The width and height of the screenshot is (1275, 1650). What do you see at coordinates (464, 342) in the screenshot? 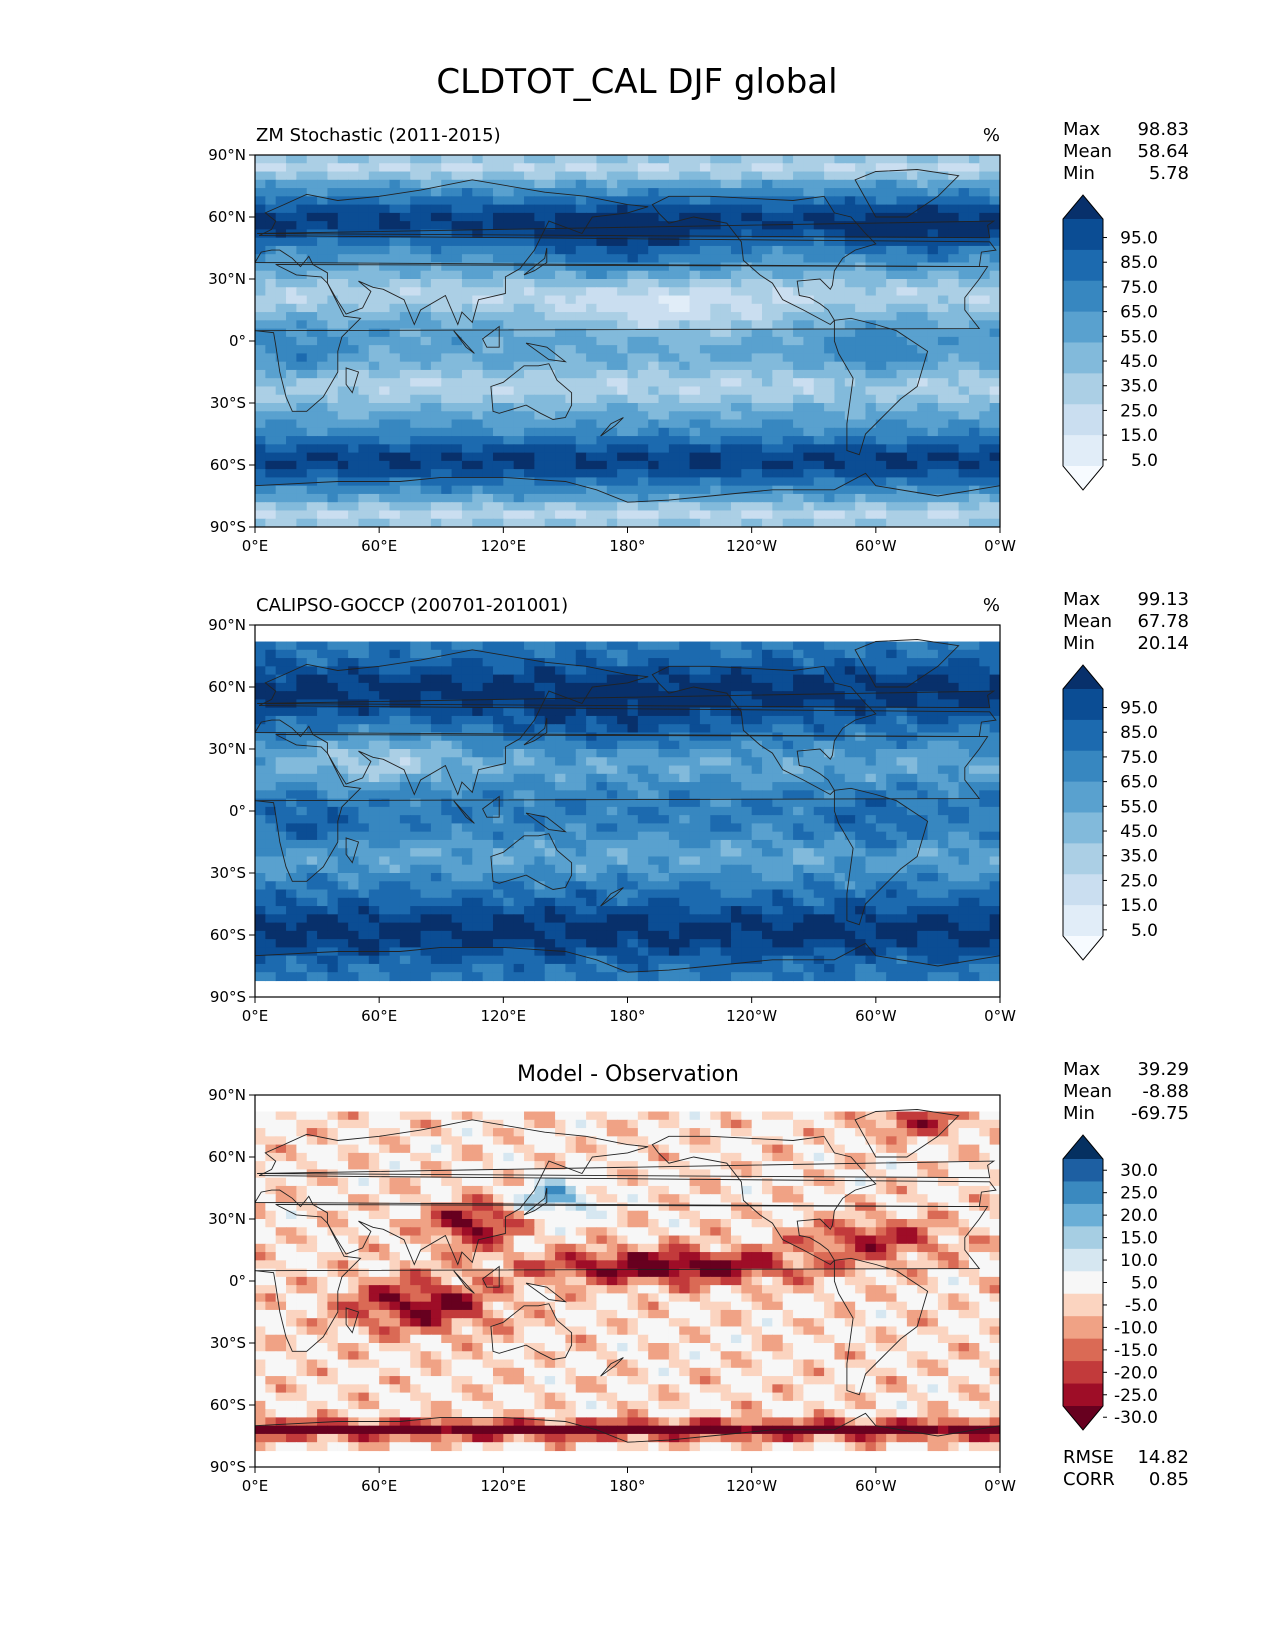
I see `coastline` at bounding box center [464, 342].